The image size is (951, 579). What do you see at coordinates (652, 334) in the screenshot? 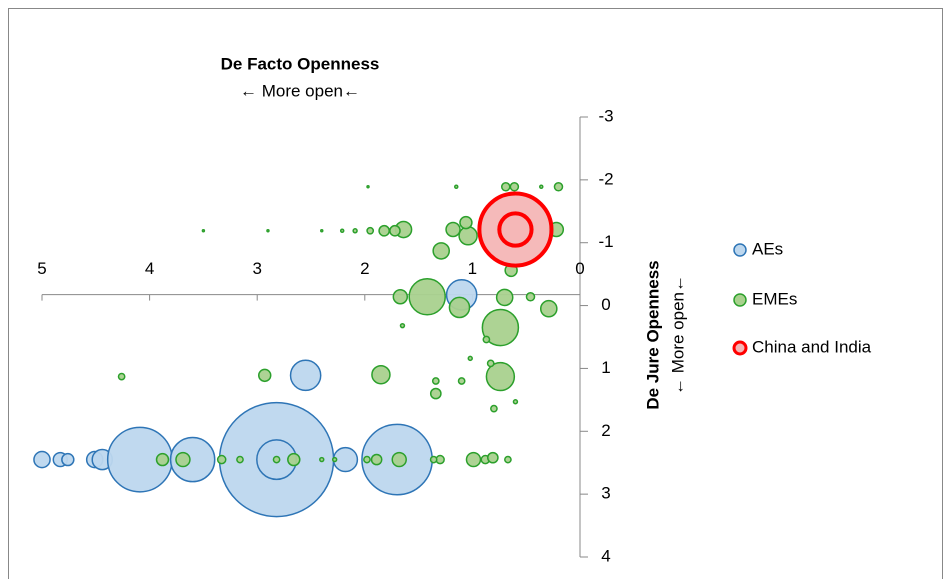
I see `y-axis-title: De Jure Openness` at bounding box center [652, 334].